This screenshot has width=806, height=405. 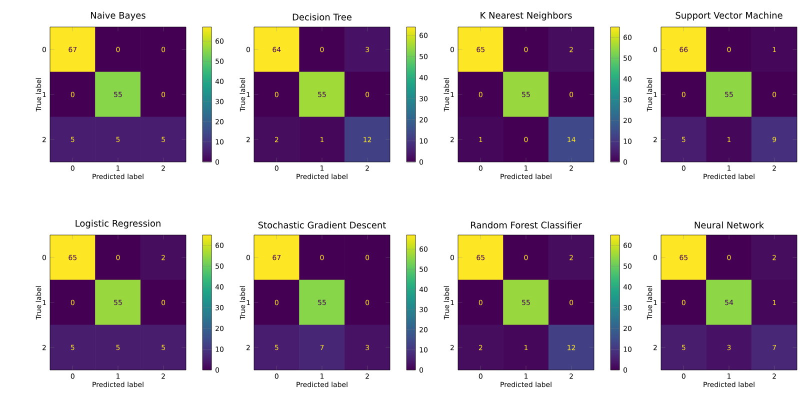 I want to click on chart-title: Logistic Regression, so click(x=118, y=224).